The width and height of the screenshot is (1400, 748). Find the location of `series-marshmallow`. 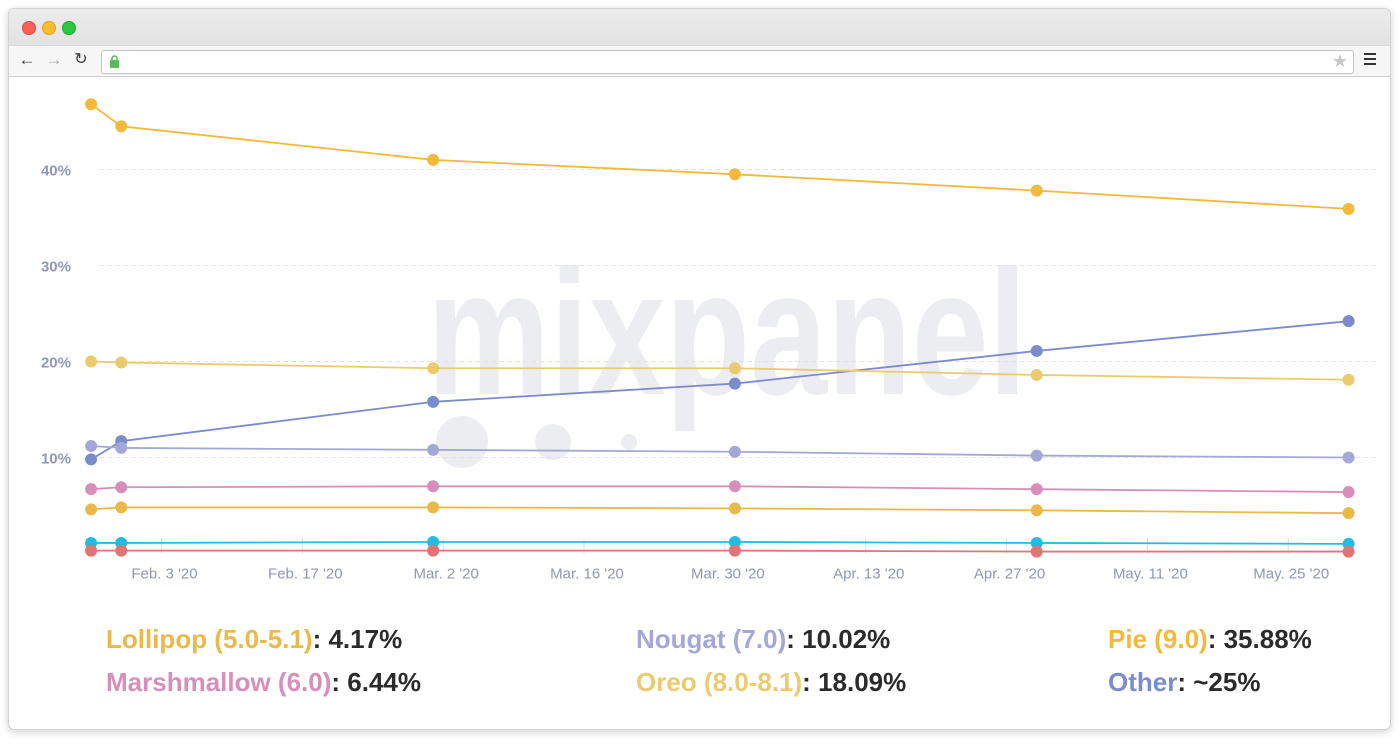

series-marshmallow is located at coordinates (720, 489).